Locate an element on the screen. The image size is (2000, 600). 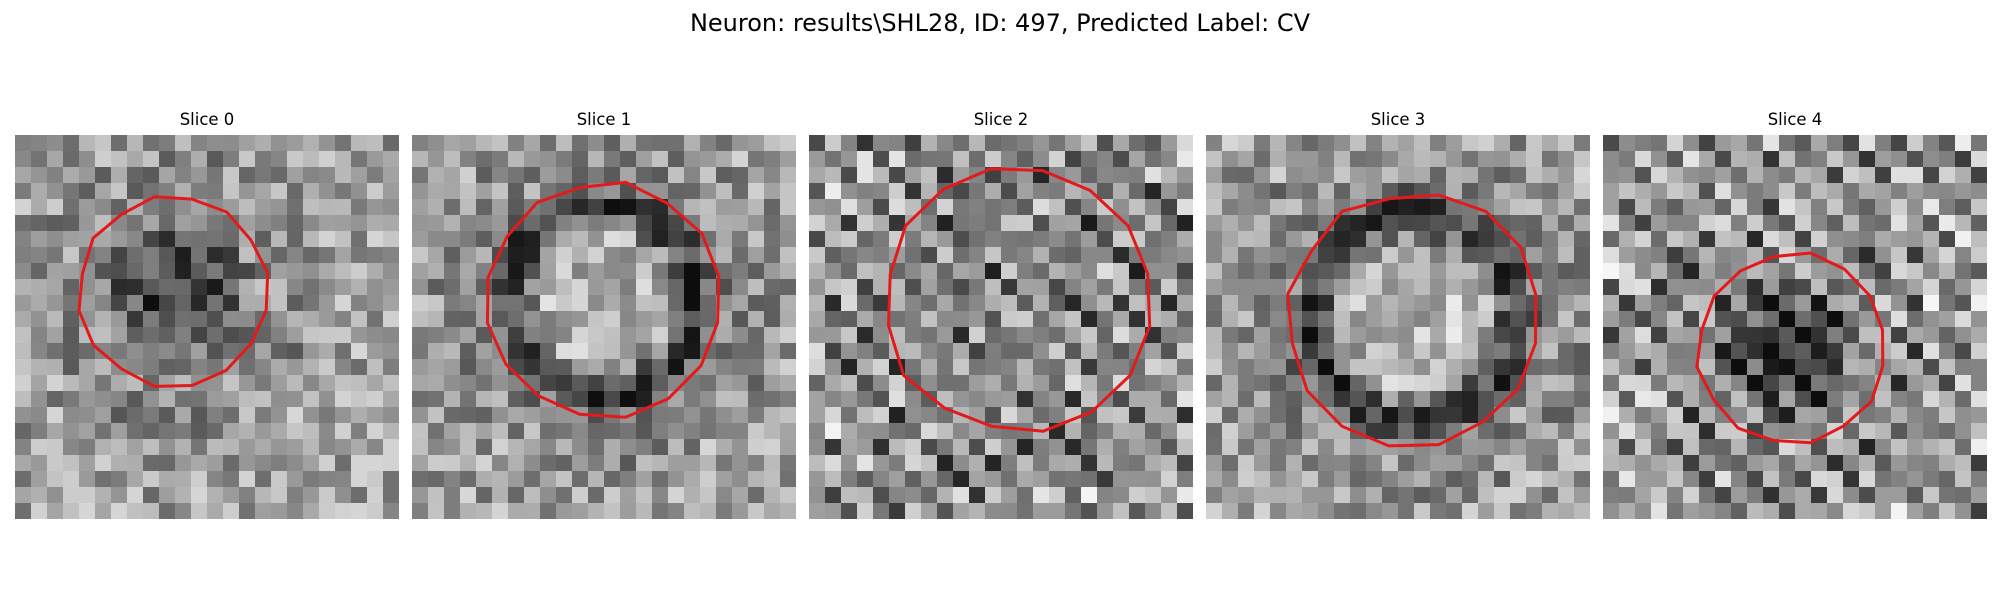
slice-panel-4: Slice 4 is located at coordinates (1795, 313).